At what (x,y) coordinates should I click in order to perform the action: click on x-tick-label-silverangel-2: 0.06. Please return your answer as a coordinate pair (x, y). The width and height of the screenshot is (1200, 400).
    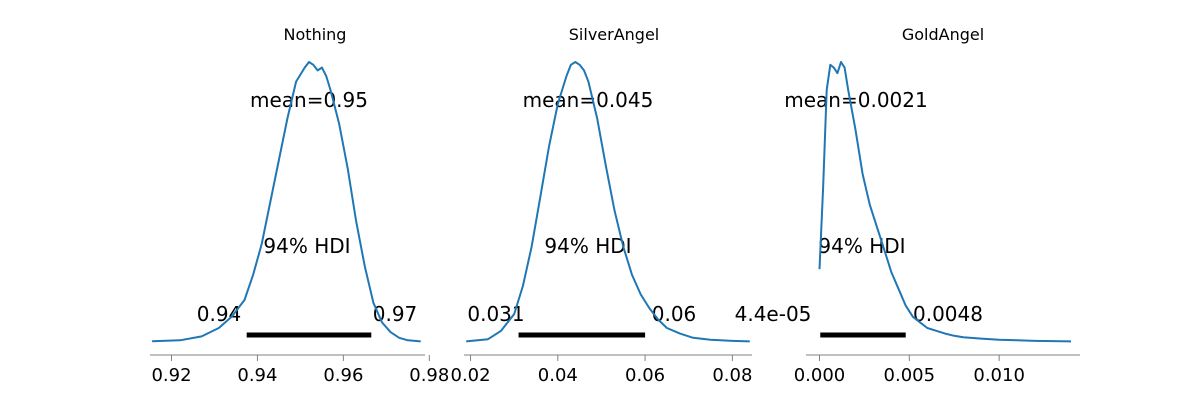
    Looking at the image, I should click on (645, 375).